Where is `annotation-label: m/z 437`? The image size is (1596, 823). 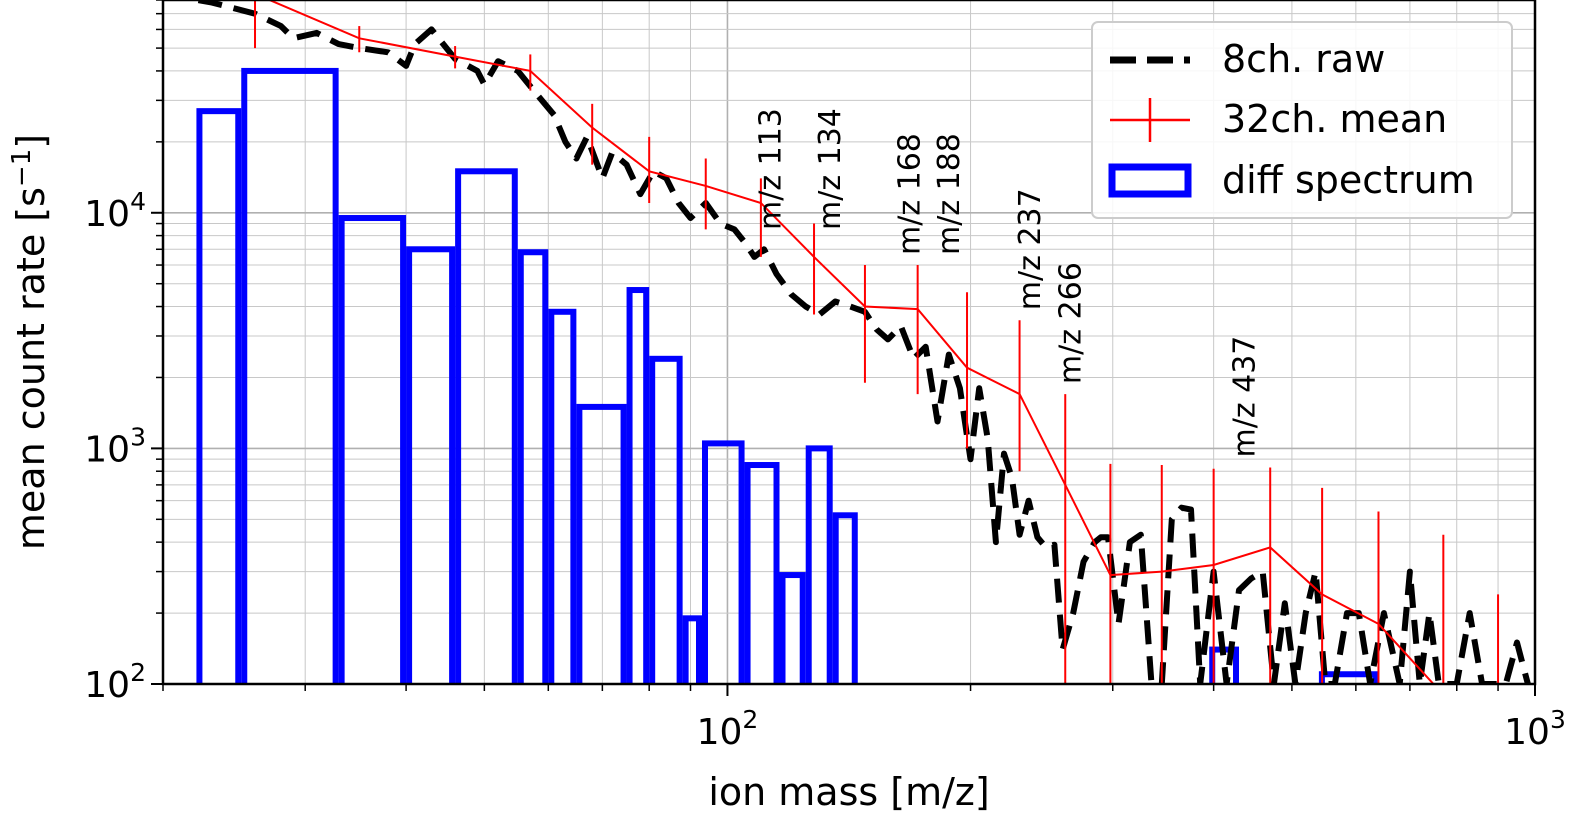 annotation-label: m/z 437 is located at coordinates (1245, 397).